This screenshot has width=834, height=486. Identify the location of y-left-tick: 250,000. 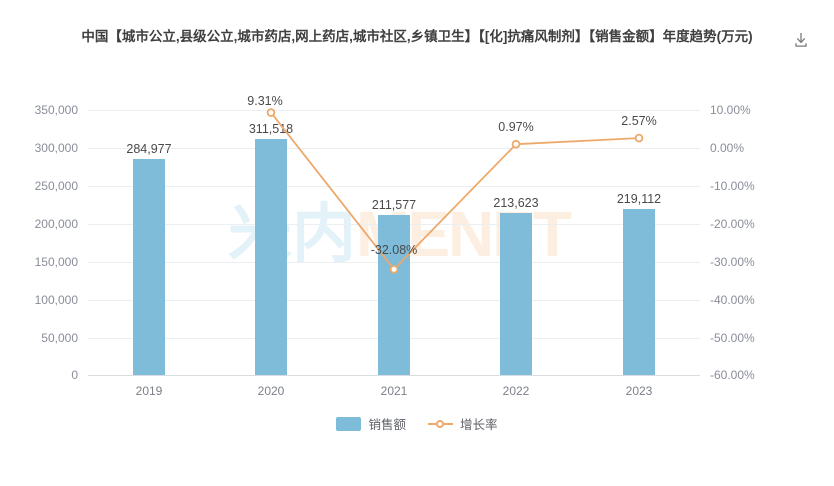
(56, 186).